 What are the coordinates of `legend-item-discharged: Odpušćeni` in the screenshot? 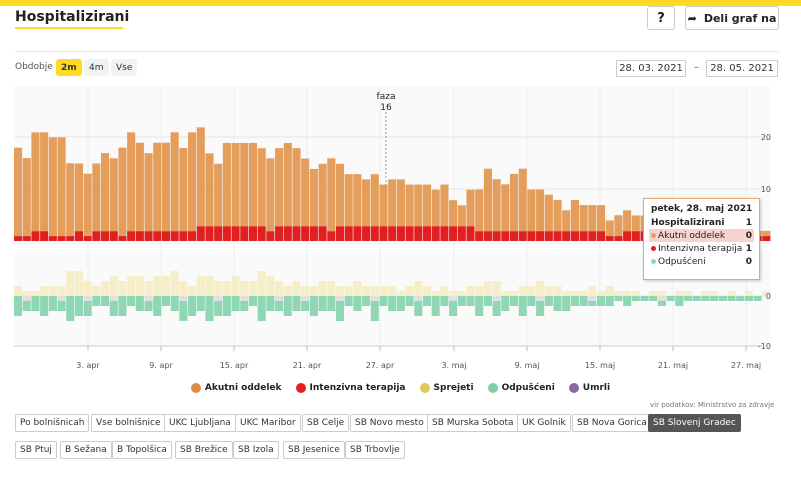 It's located at (521, 388).